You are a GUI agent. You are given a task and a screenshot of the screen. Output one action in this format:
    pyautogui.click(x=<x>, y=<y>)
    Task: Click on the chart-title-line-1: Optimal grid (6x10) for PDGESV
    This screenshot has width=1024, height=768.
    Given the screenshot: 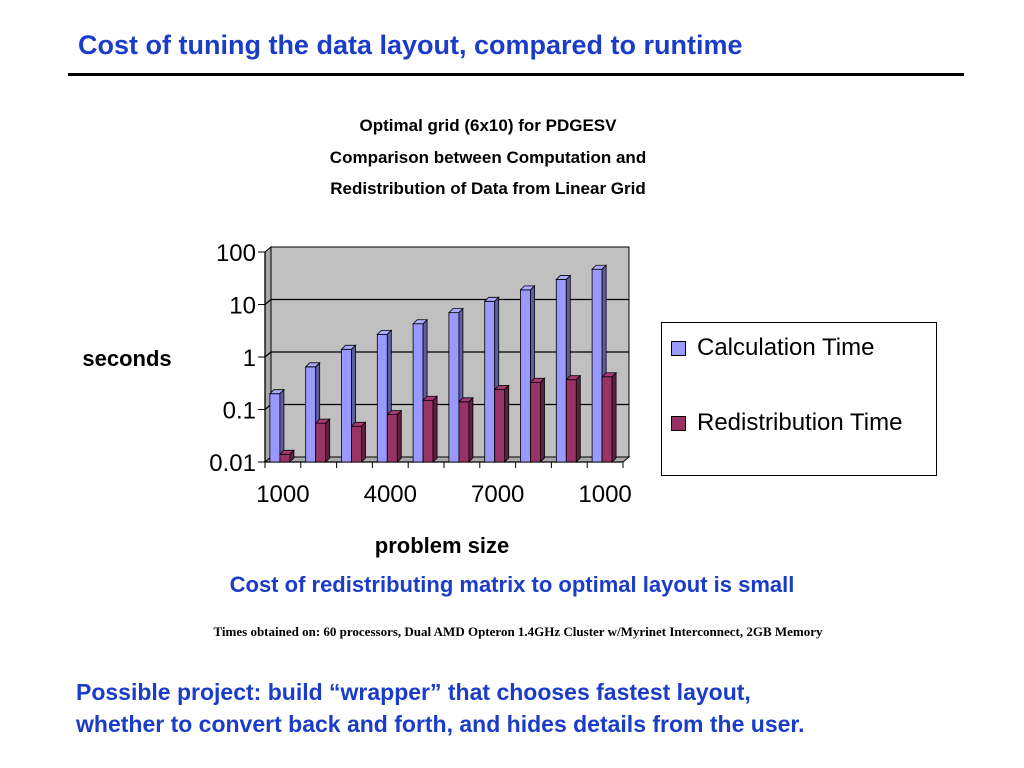 What is the action you would take?
    pyautogui.click(x=488, y=125)
    